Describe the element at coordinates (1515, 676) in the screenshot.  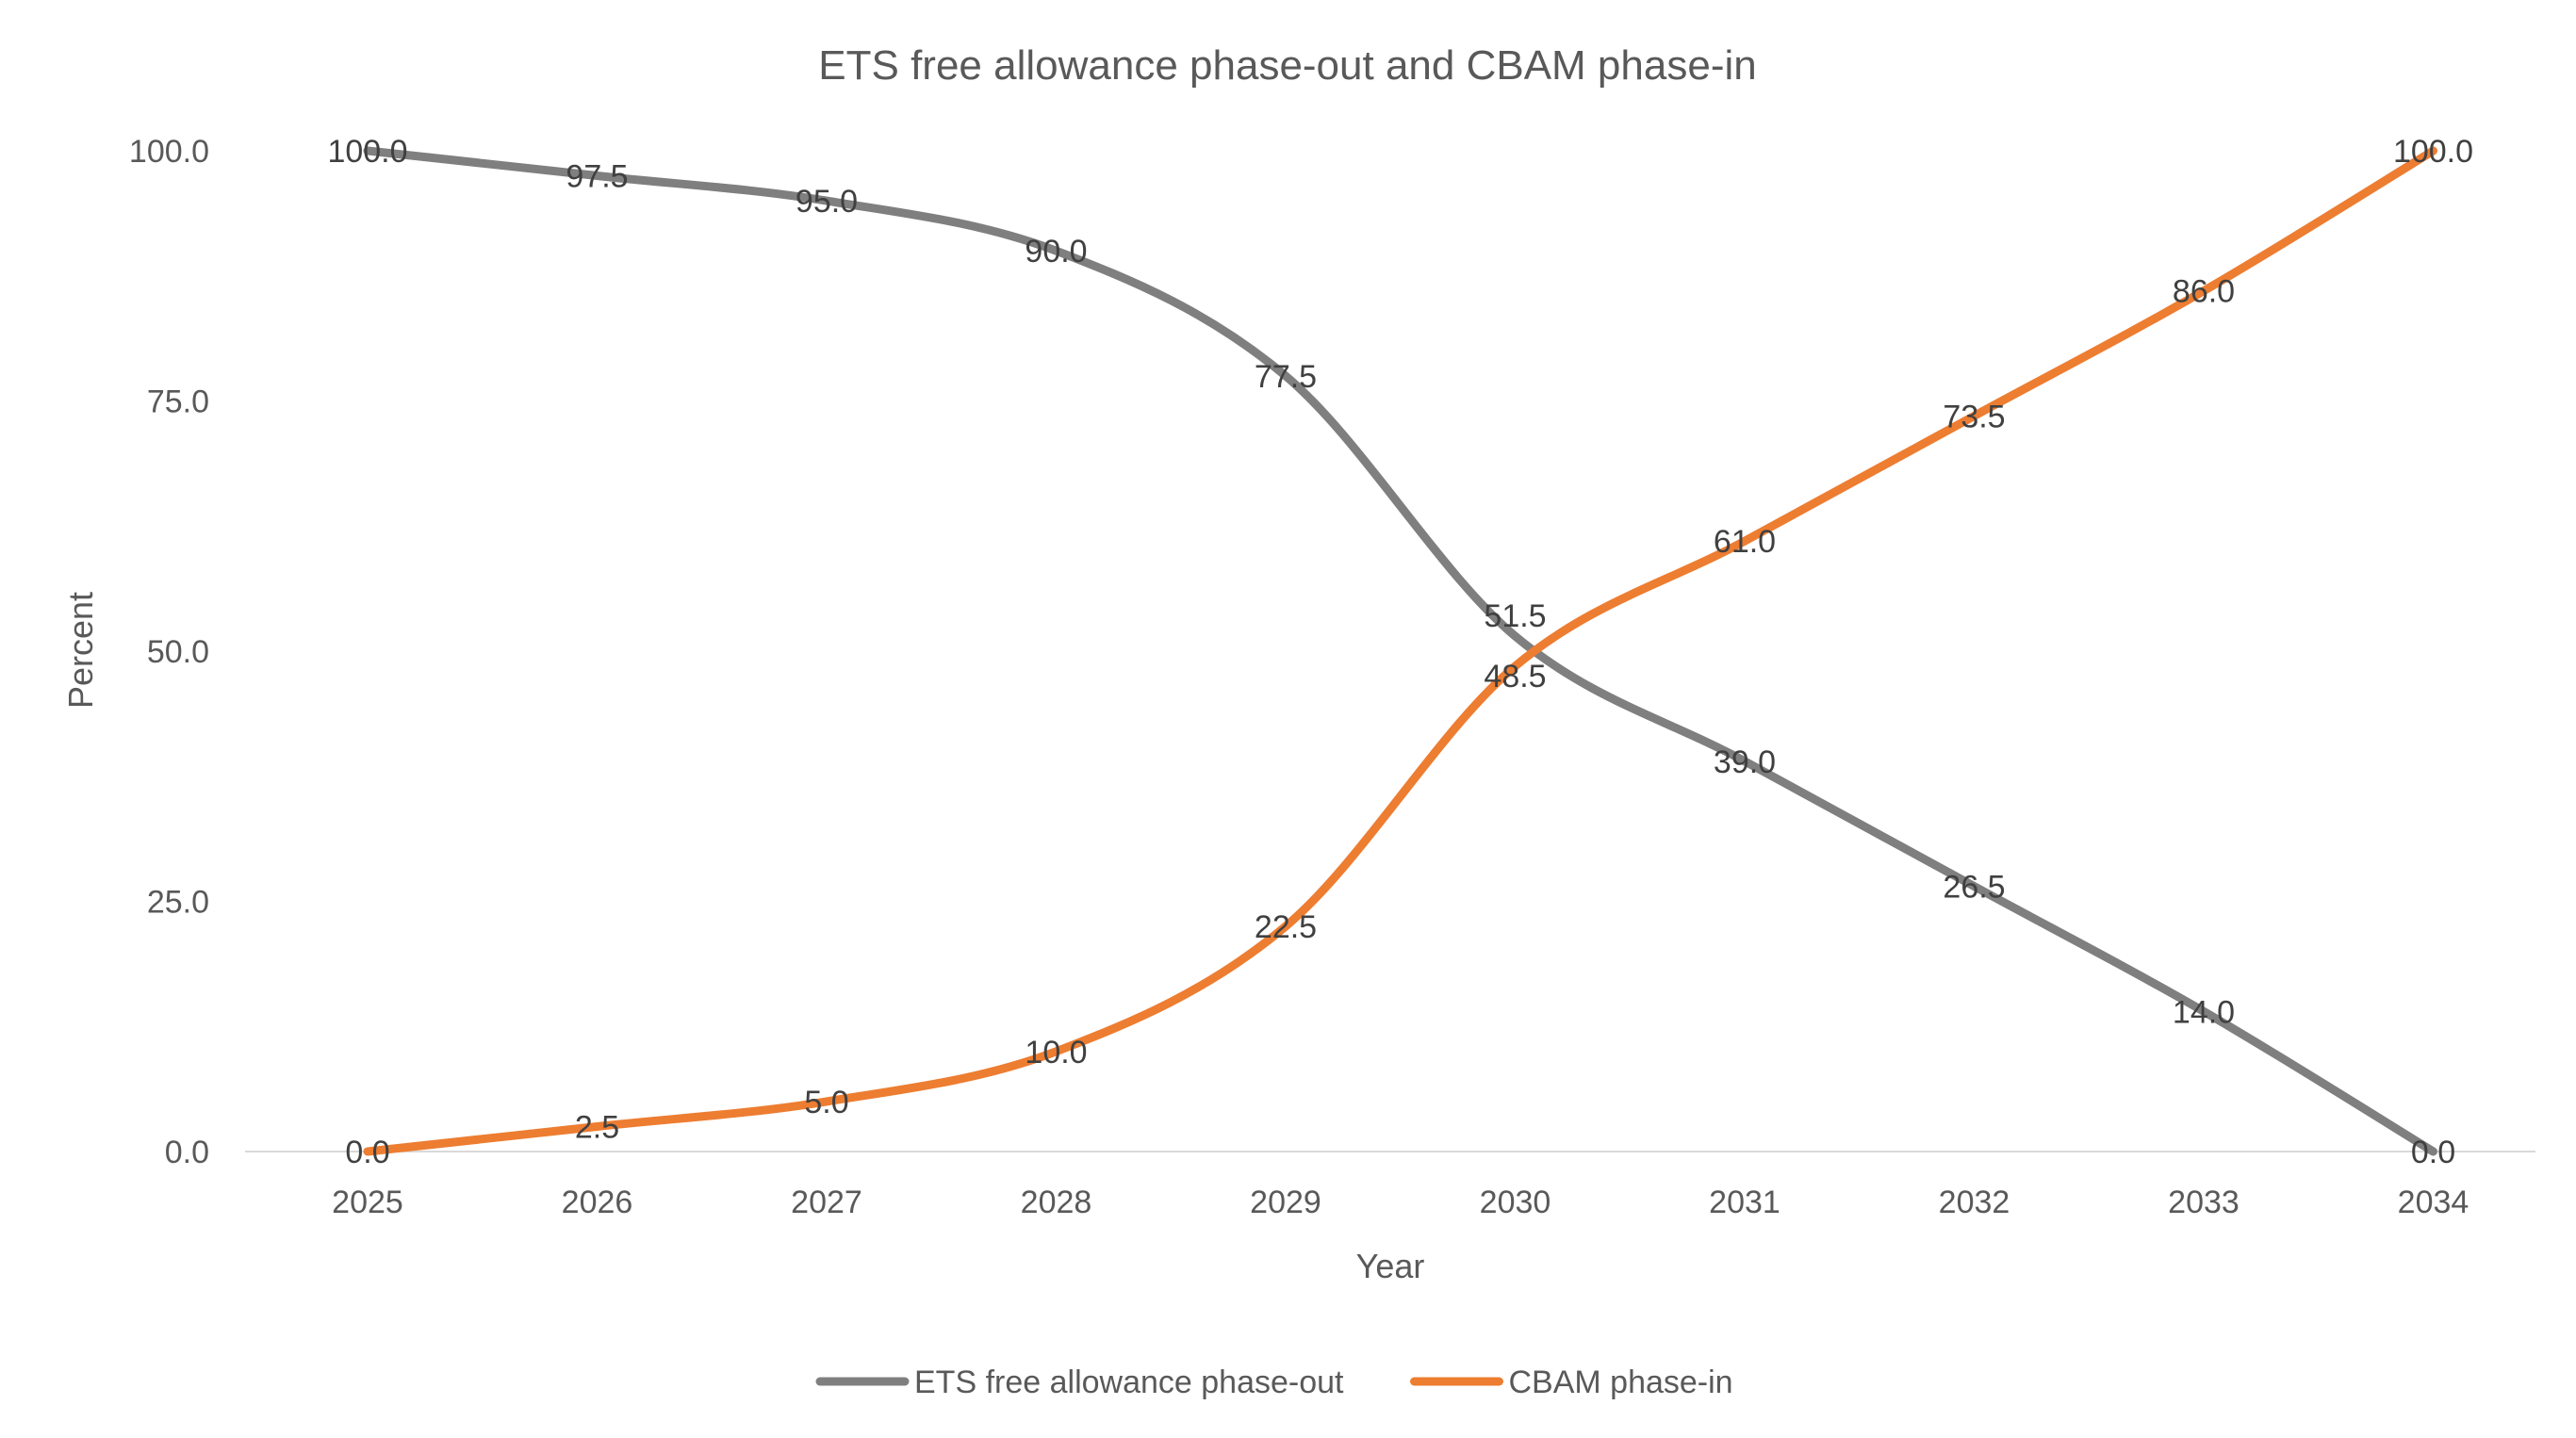
I see `data-label: 48.5` at that location.